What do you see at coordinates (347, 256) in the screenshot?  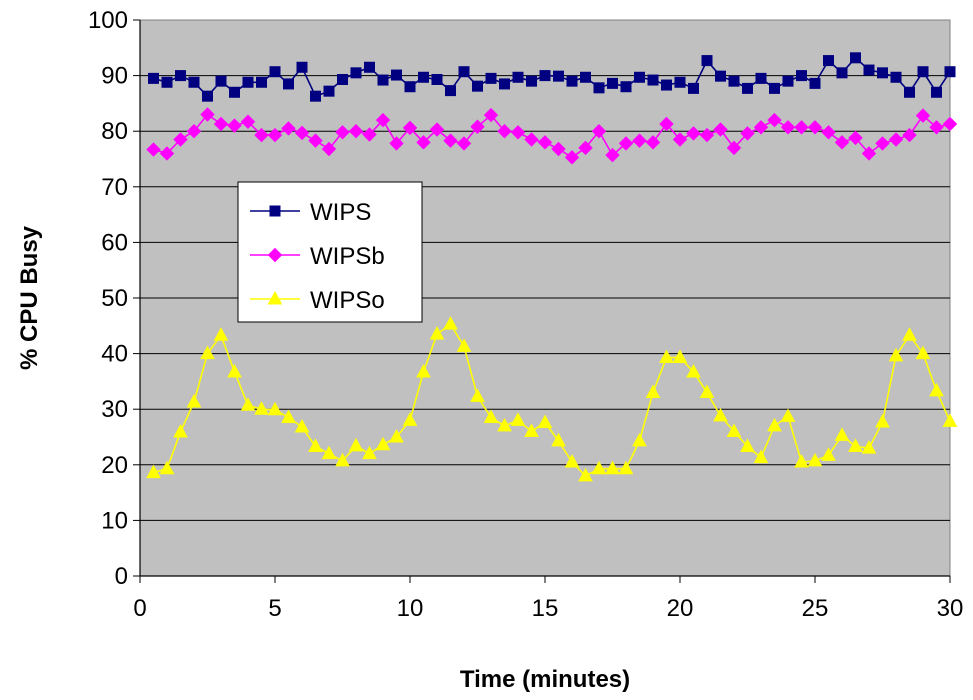 I see `legend-label: WIPSb` at bounding box center [347, 256].